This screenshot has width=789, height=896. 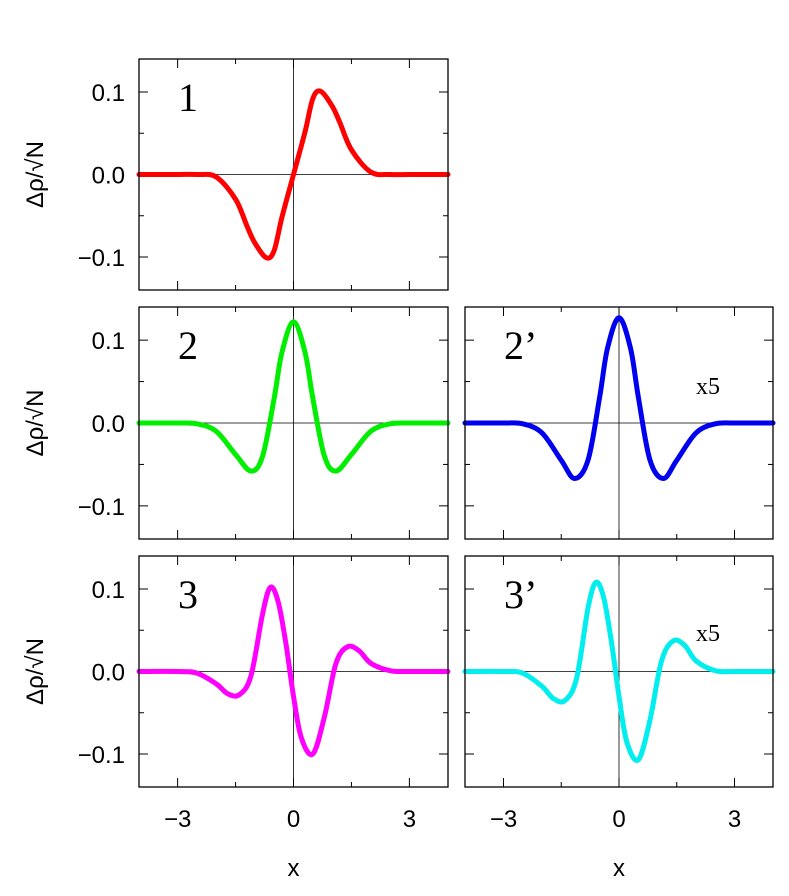 I want to click on scale-label-3-prime: x5, so click(x=708, y=634).